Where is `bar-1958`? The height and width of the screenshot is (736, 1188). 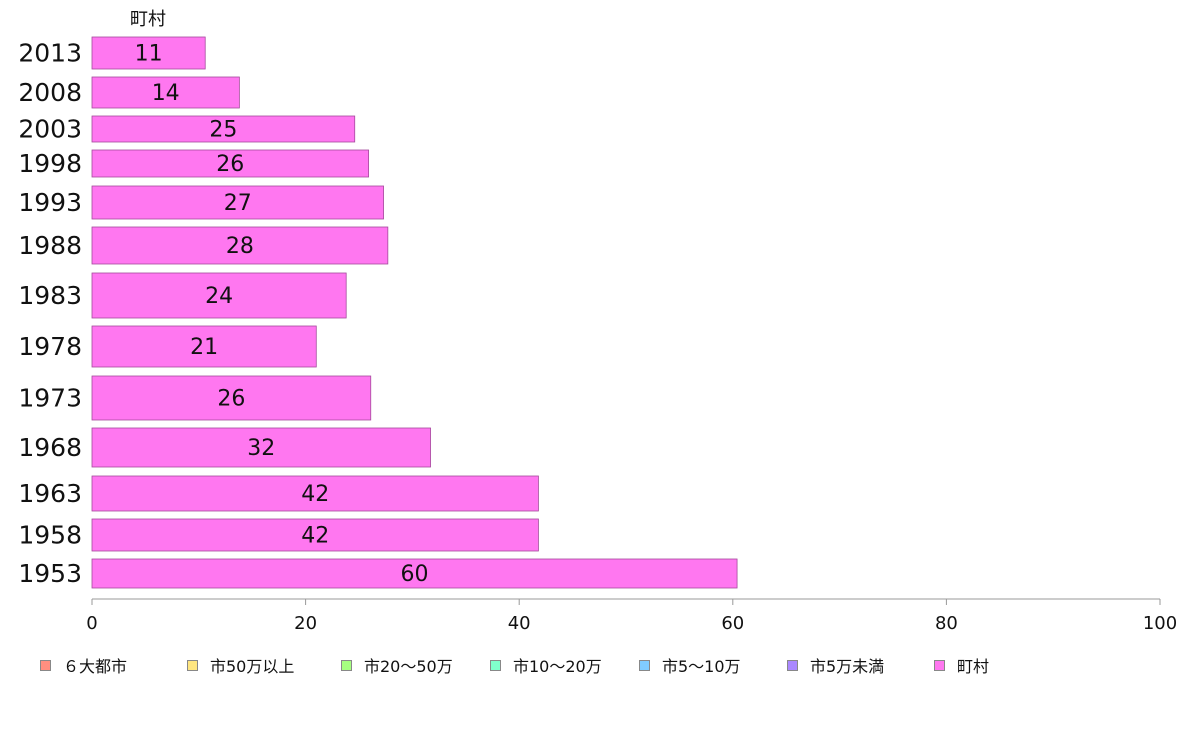
bar-1958 is located at coordinates (315, 535).